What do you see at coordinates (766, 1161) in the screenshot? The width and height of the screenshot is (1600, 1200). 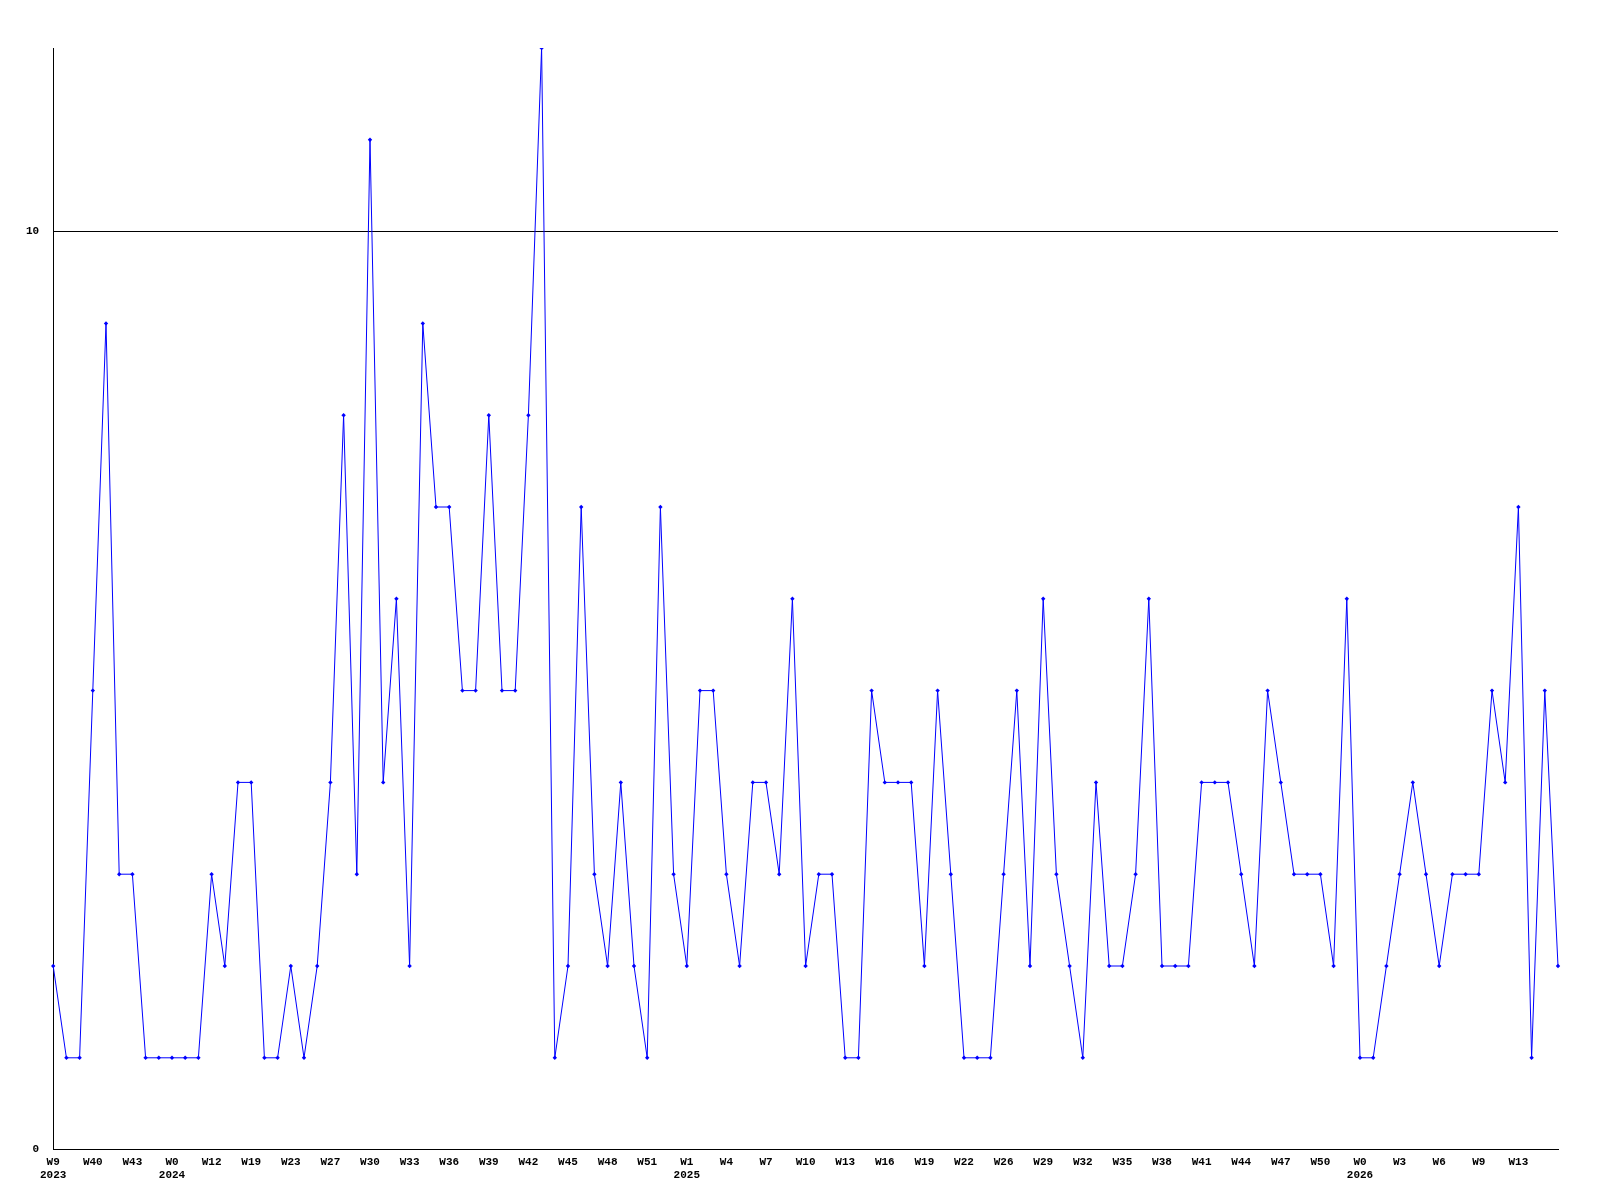 I see `x-tick-label: W7` at bounding box center [766, 1161].